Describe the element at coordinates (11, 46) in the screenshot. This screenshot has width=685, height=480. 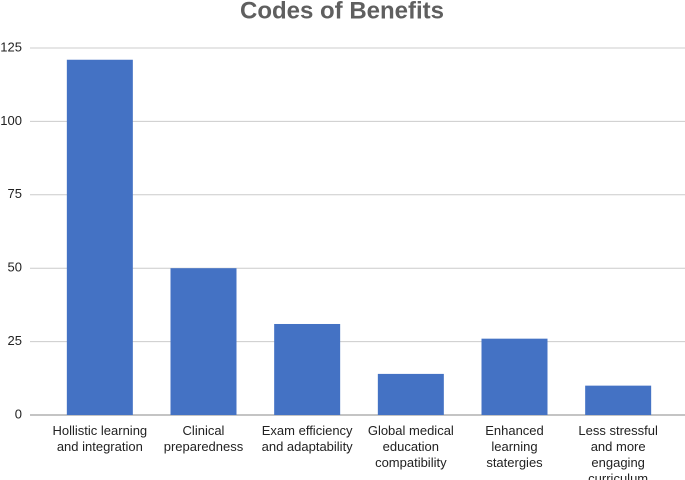
I see `y-tick-label: 125` at that location.